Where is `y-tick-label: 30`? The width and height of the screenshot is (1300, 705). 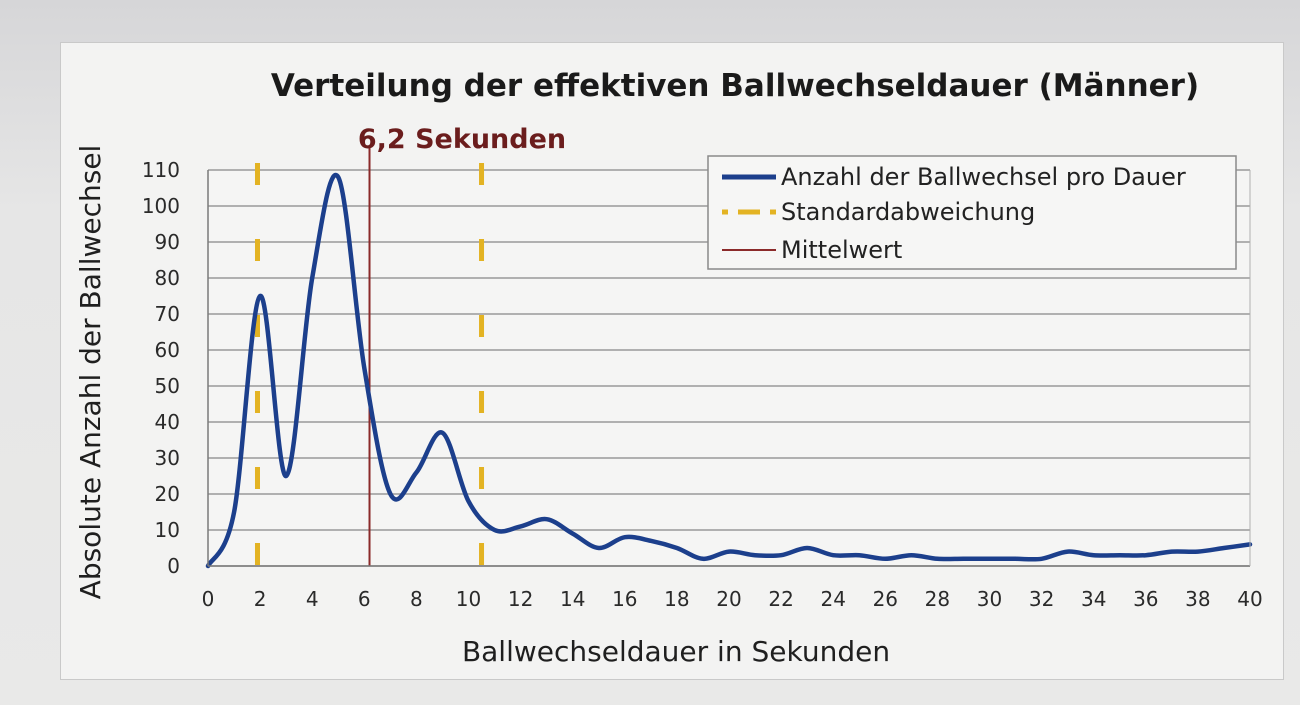 y-tick-label: 30 is located at coordinates (167, 458).